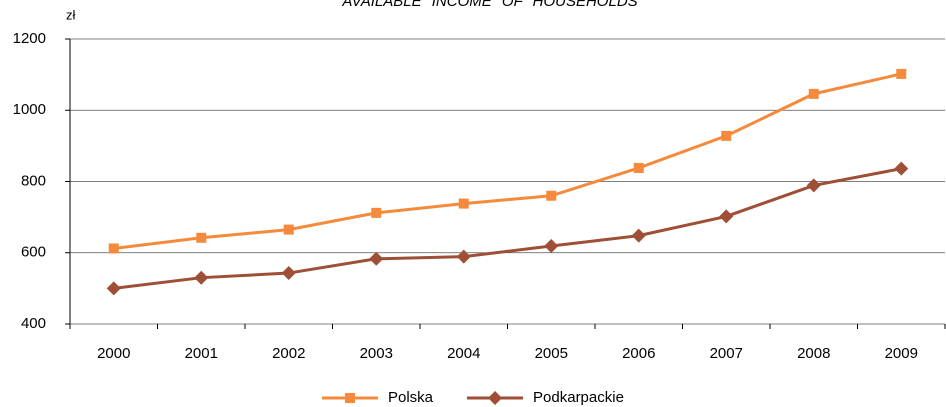 Image resolution: width=946 pixels, height=407 pixels. I want to click on y-tick-label: 1000, so click(29, 109).